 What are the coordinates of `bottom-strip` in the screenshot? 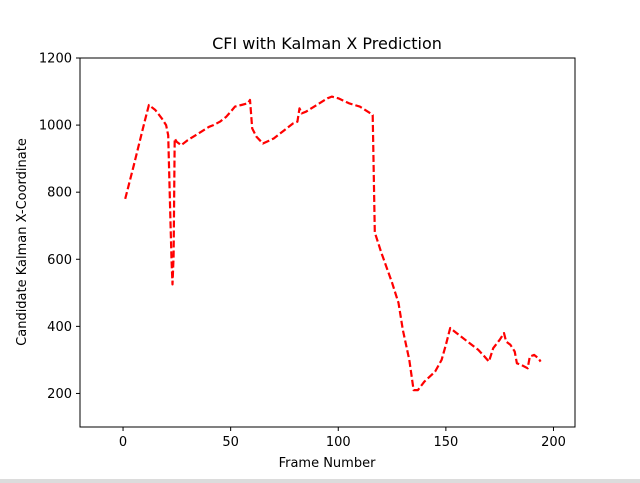 It's located at (320, 481).